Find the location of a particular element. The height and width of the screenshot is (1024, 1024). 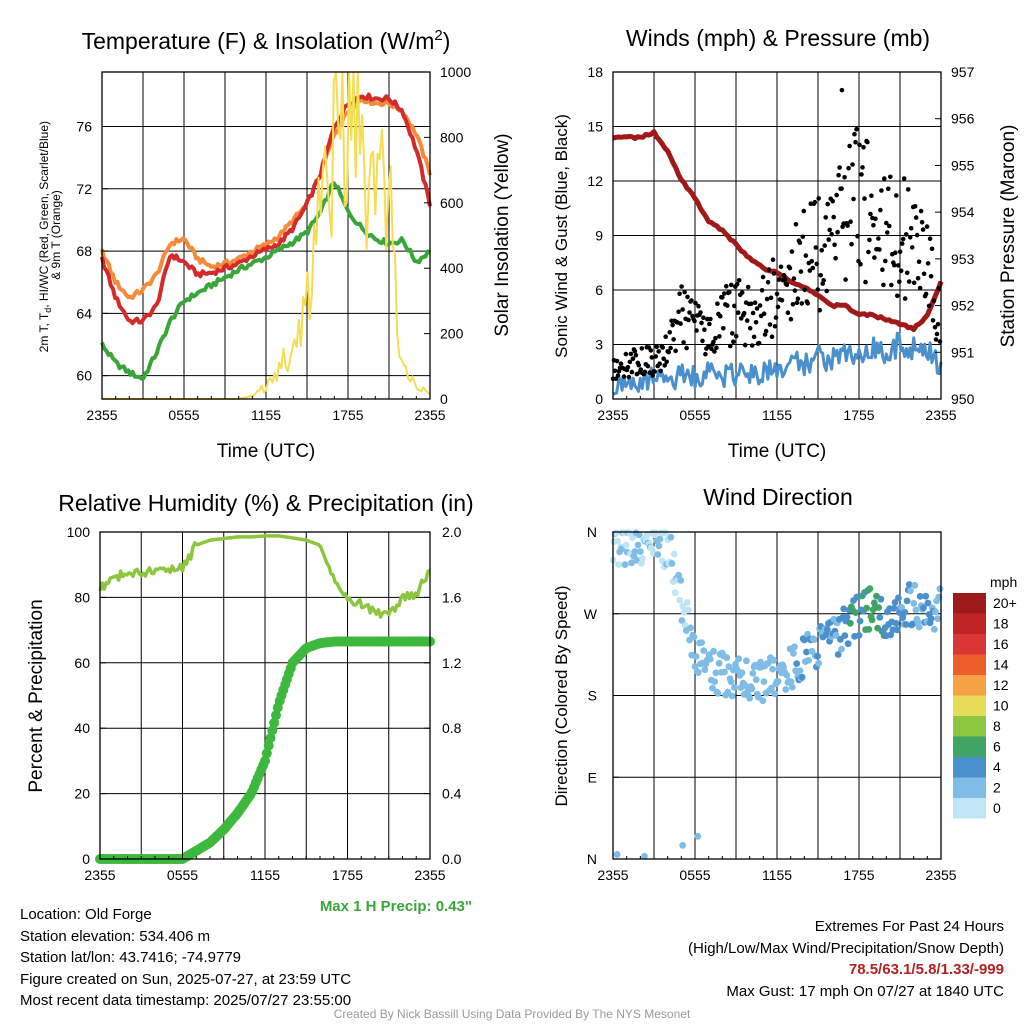

legend-label: 18 is located at coordinates (1001, 624).